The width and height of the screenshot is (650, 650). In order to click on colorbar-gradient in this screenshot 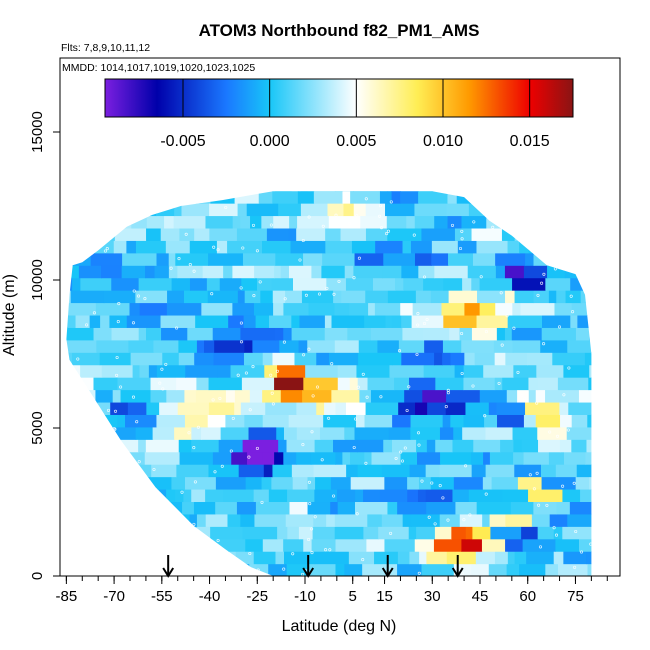, I will do `click(339, 98)`.